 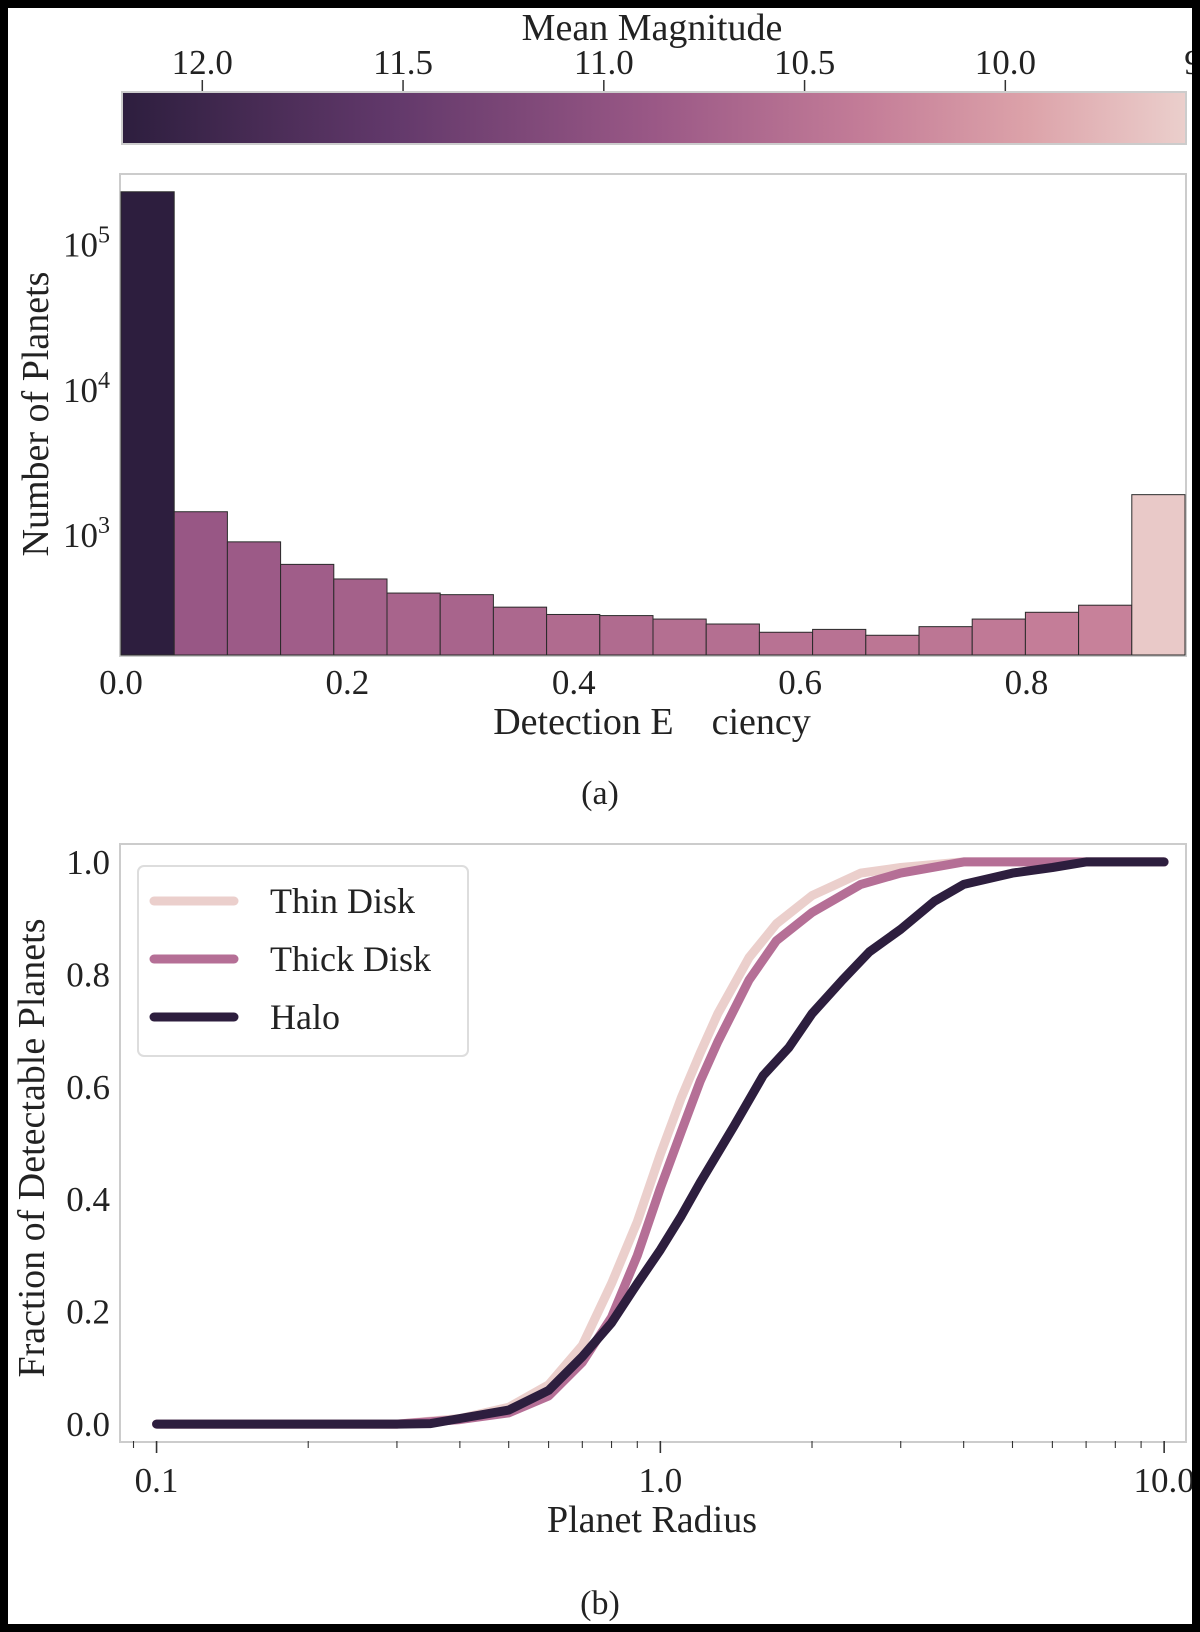 What do you see at coordinates (88, 1143) in the screenshot?
I see `line-y-ticks: 0.0 0.2 0.4 0.6 0.8 1.0` at bounding box center [88, 1143].